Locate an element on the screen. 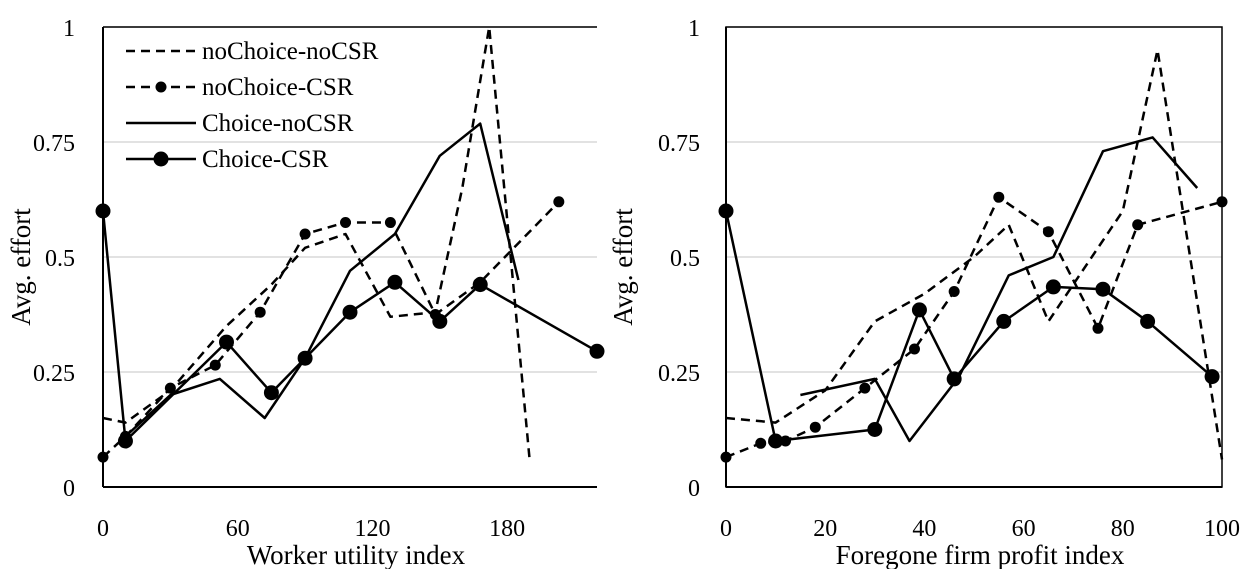  x-axis-title: Worker utility index is located at coordinates (356, 554).